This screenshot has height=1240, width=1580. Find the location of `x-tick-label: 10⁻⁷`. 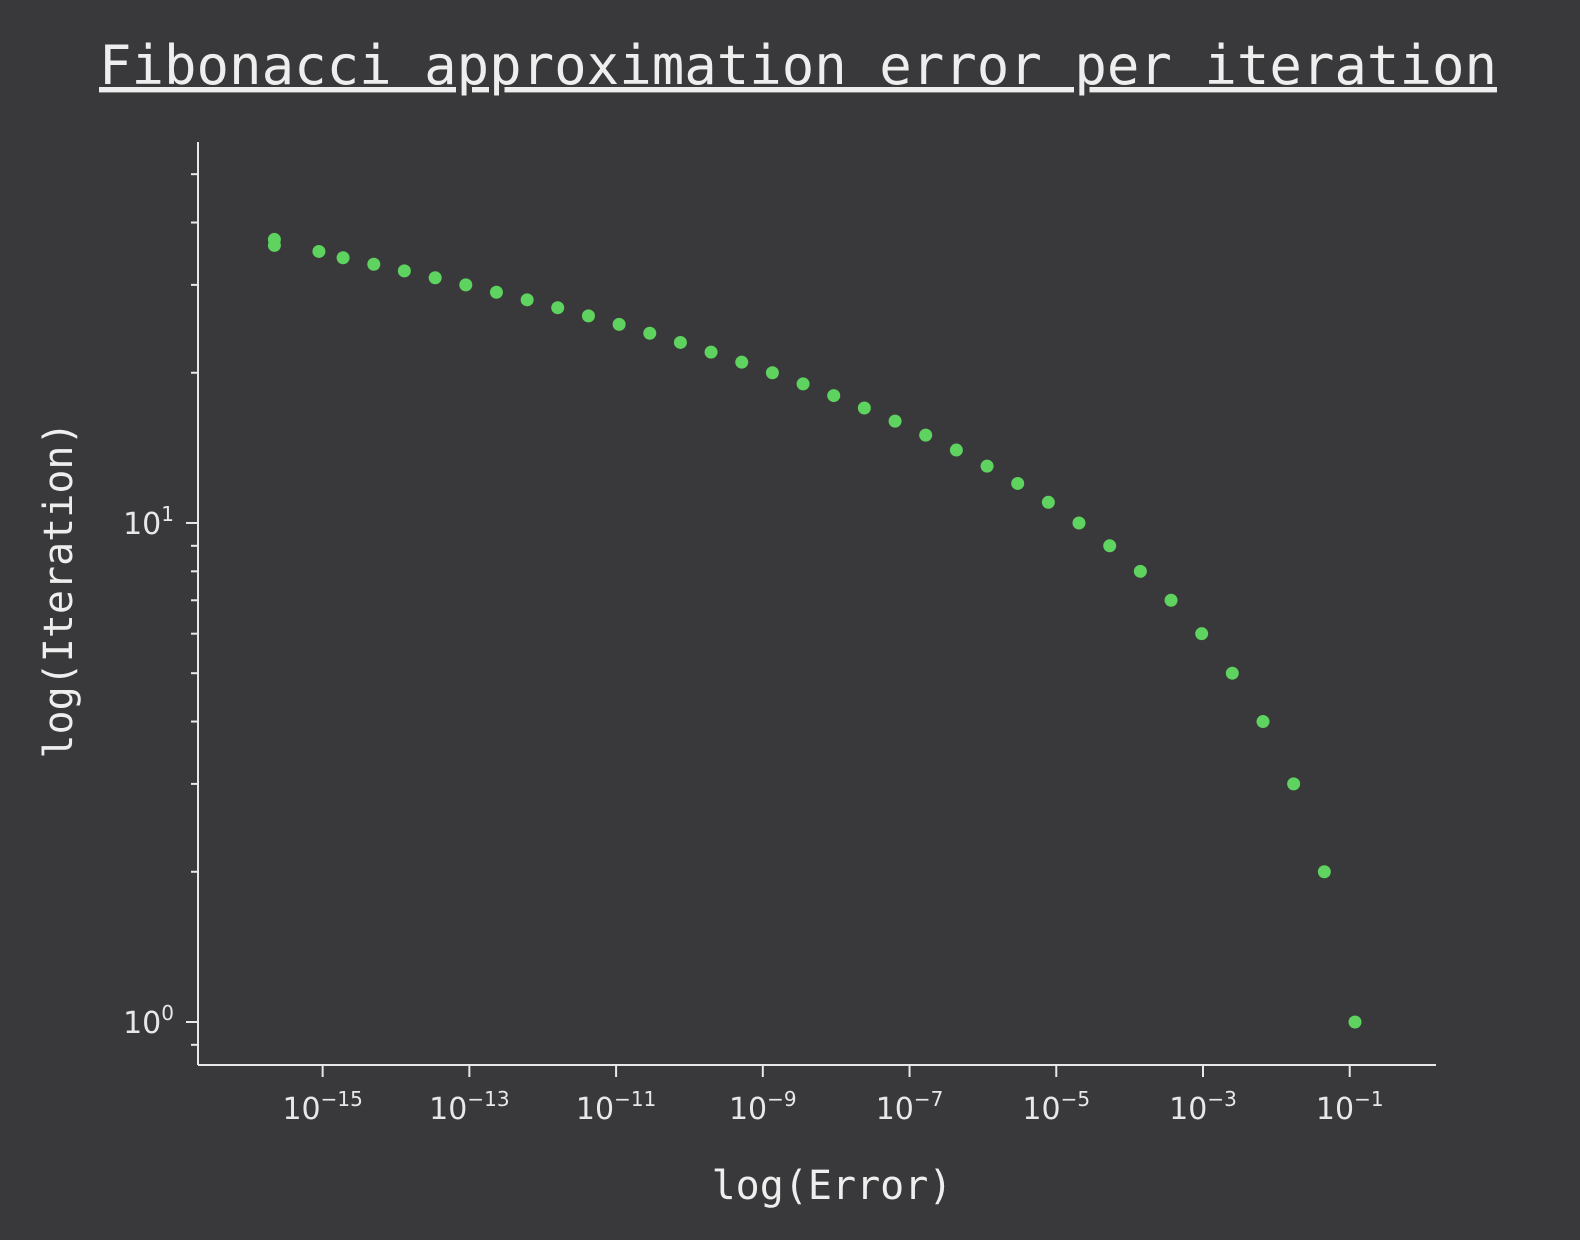

x-tick-label: 10⁻⁷ is located at coordinates (910, 1107).